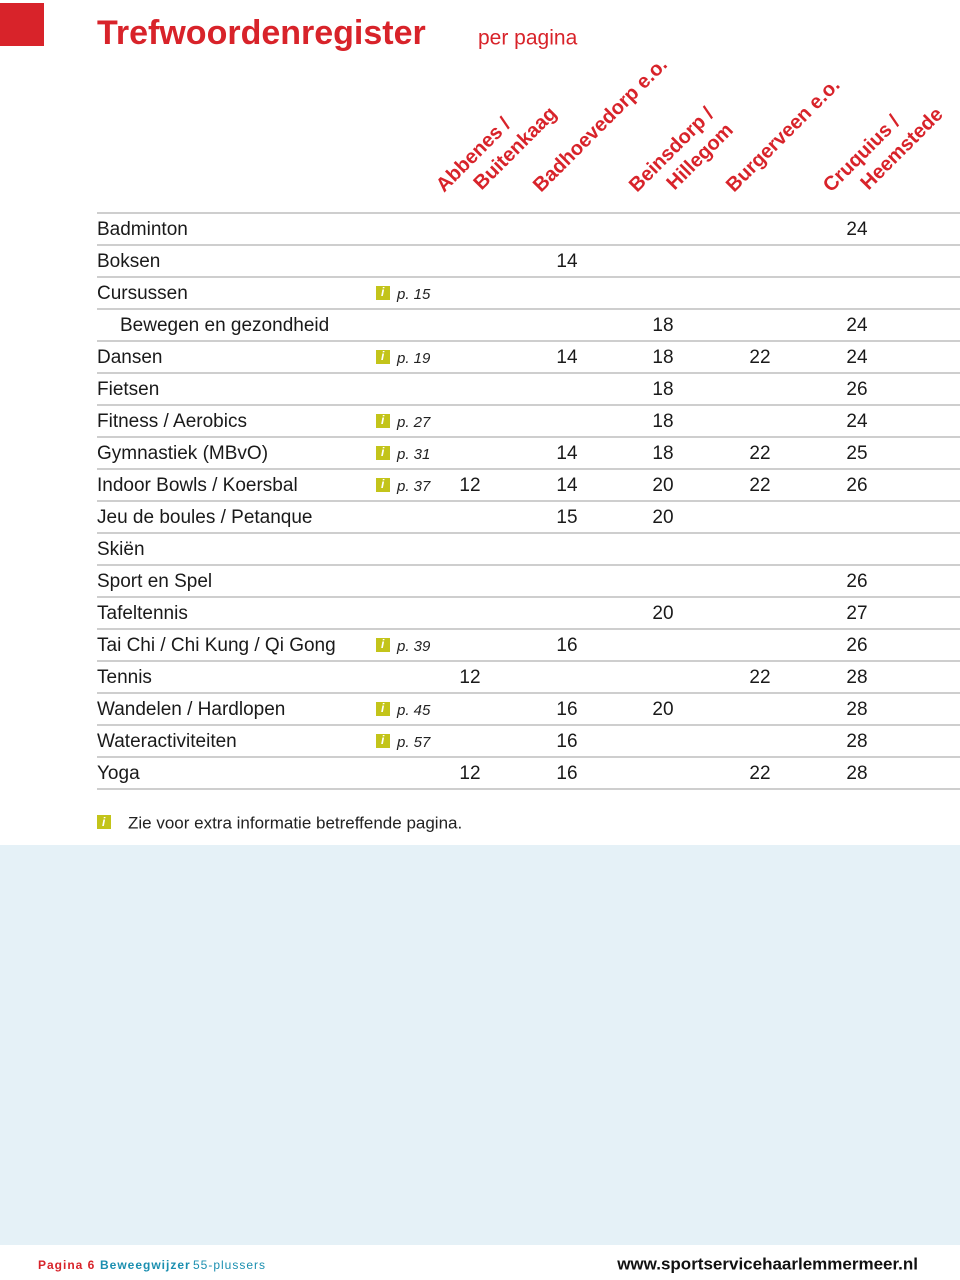 The height and width of the screenshot is (1280, 960). What do you see at coordinates (154, 581) in the screenshot?
I see `row-name: Sport en Spel` at bounding box center [154, 581].